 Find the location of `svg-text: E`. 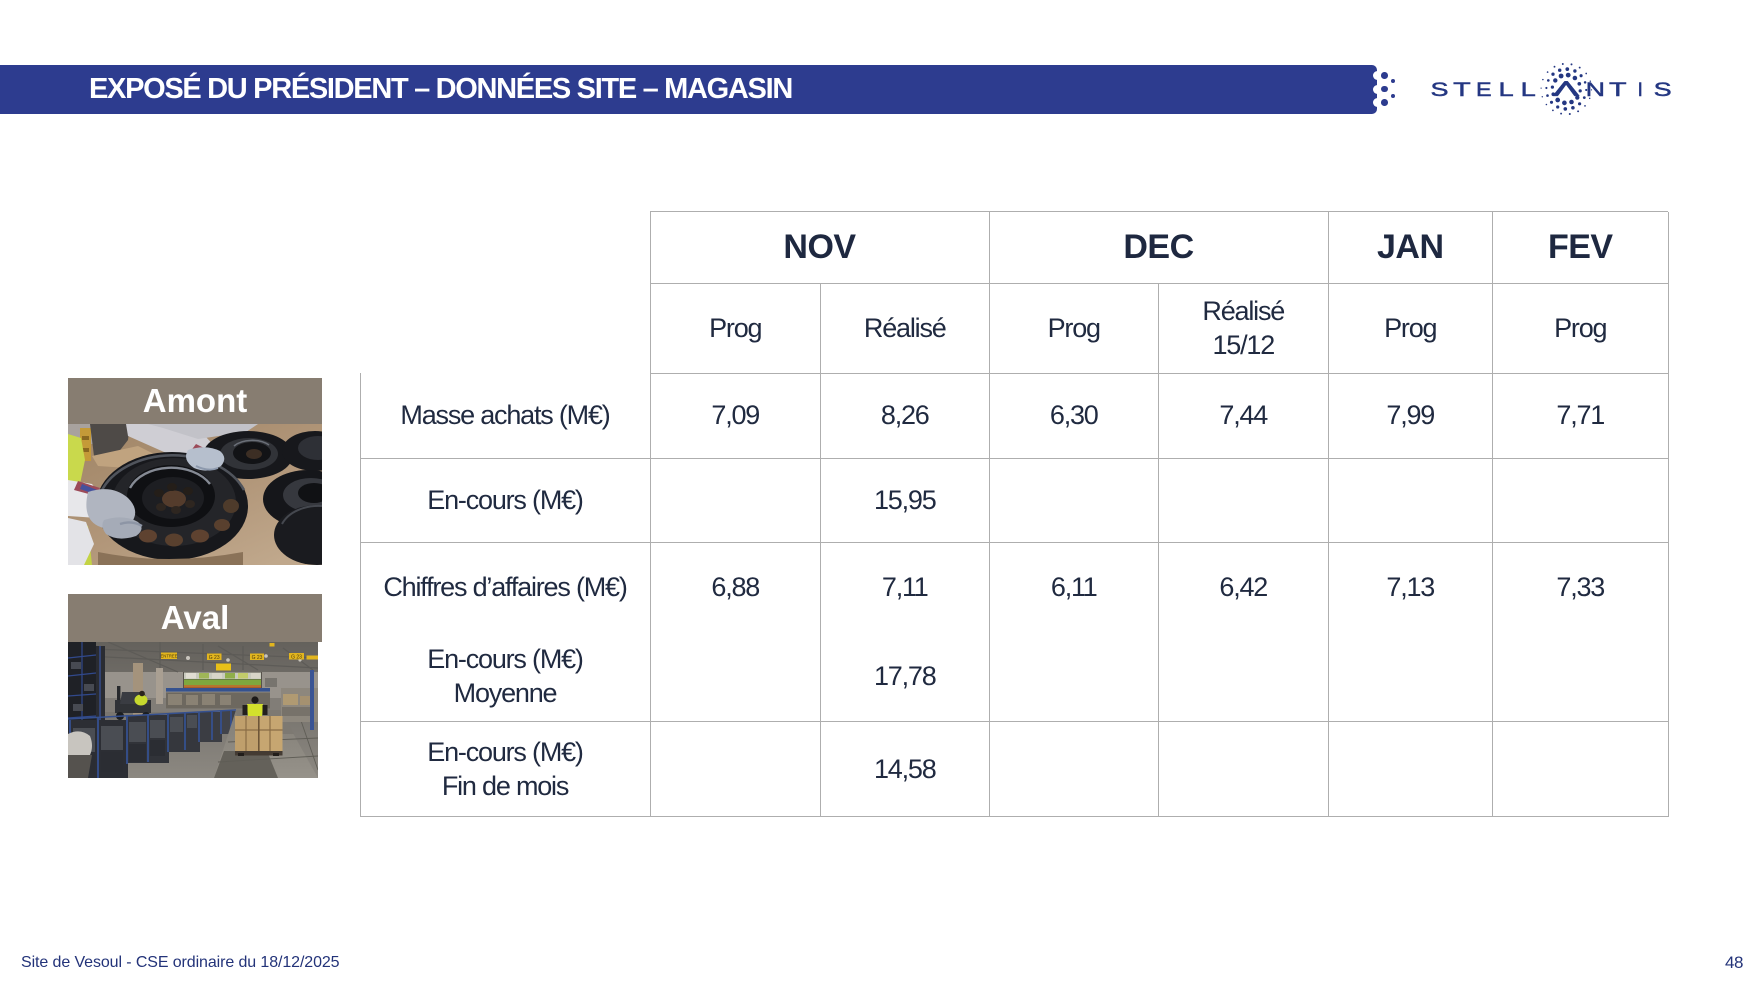

svg-text: E is located at coordinates (1484, 90).